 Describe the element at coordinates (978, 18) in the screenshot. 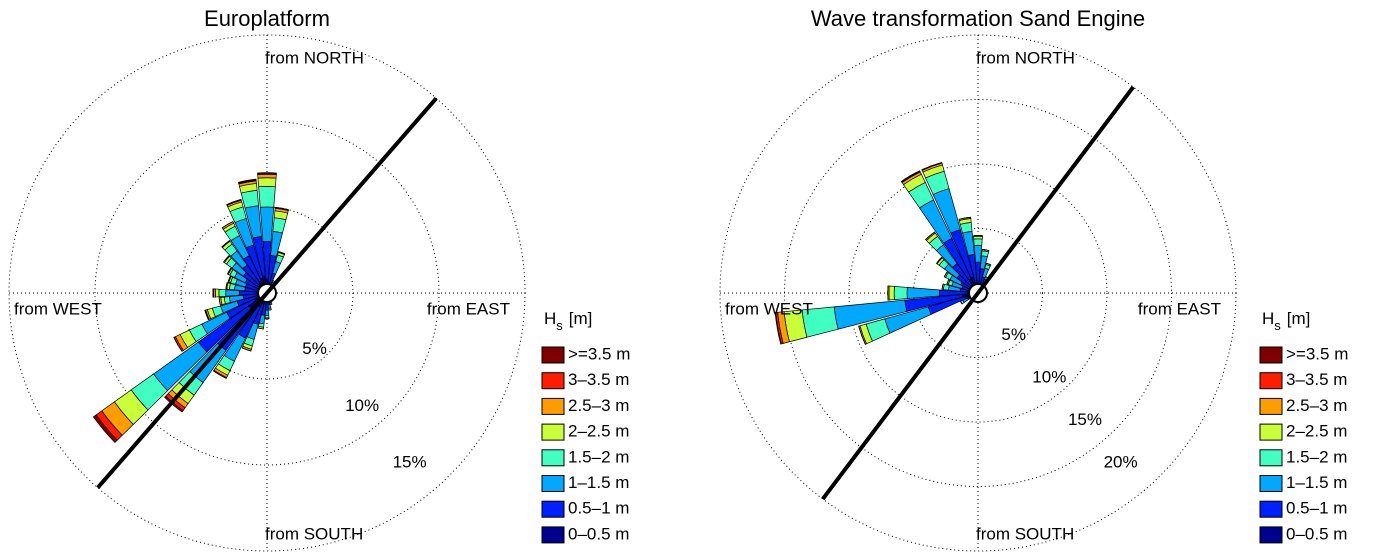

I see `chart-title: Wave transformation Sand Engine` at that location.